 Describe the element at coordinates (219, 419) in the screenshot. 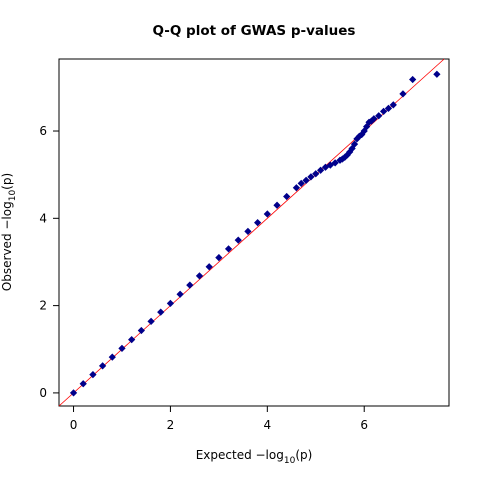

I see `x-axis: 0 2 4 6` at that location.